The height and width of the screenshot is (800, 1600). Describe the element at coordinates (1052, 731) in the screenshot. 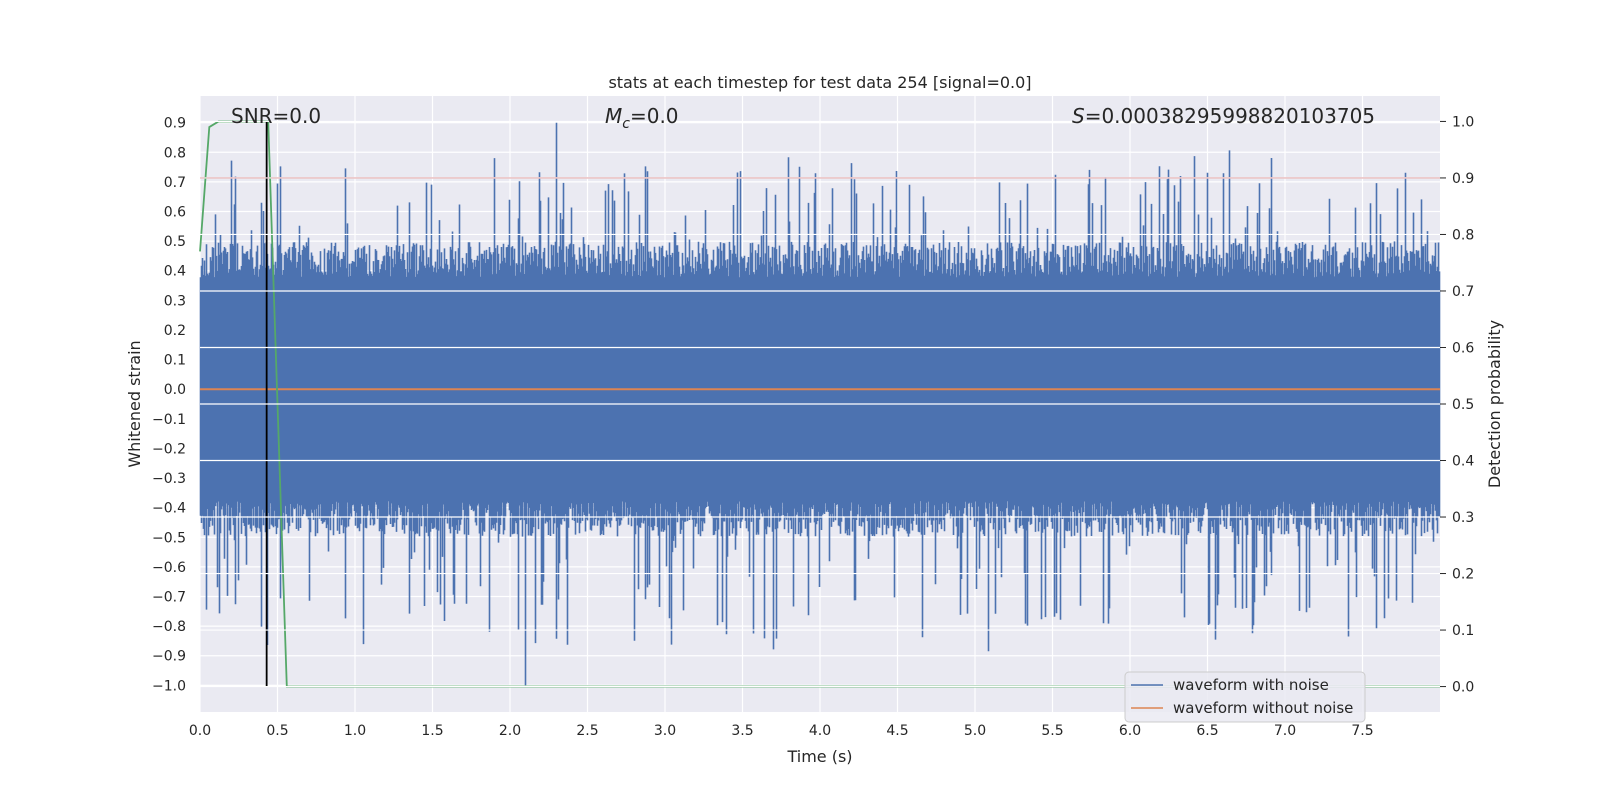

I see `x-tick-label: 5.5` at that location.